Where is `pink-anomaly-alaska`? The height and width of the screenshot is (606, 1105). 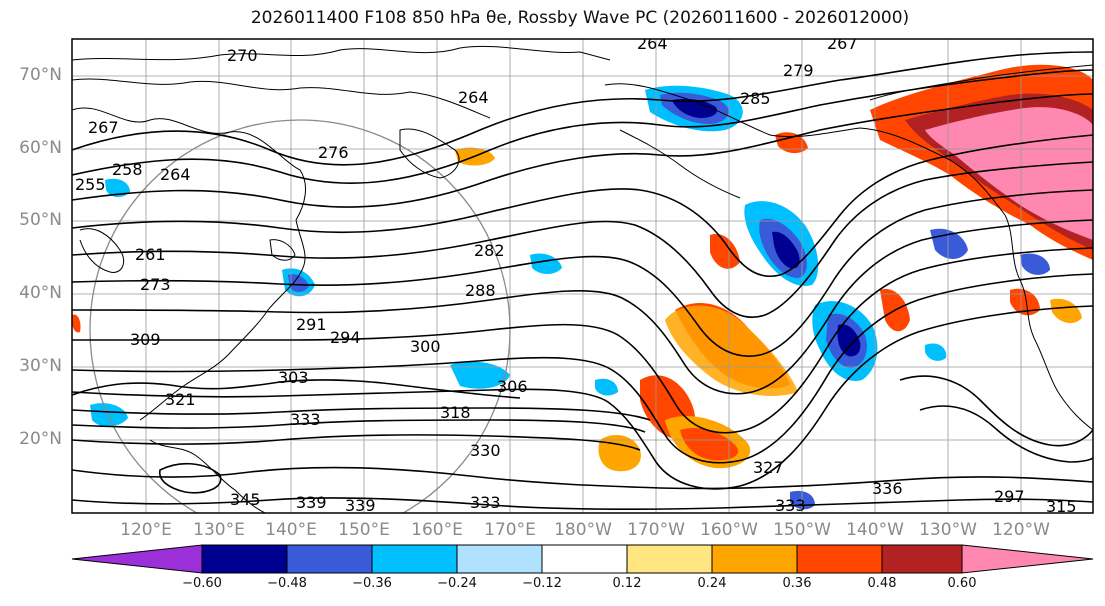 pink-anomaly-alaska is located at coordinates (1009, 173).